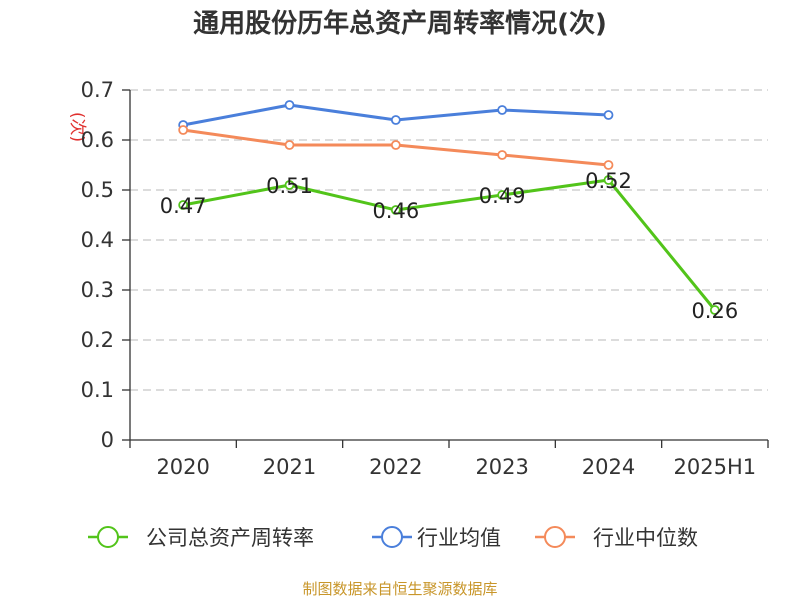 This screenshot has width=800, height=600. What do you see at coordinates (400, 23) in the screenshot?
I see `chart-title: 通用股份历年总资产周转率情况(次)` at bounding box center [400, 23].